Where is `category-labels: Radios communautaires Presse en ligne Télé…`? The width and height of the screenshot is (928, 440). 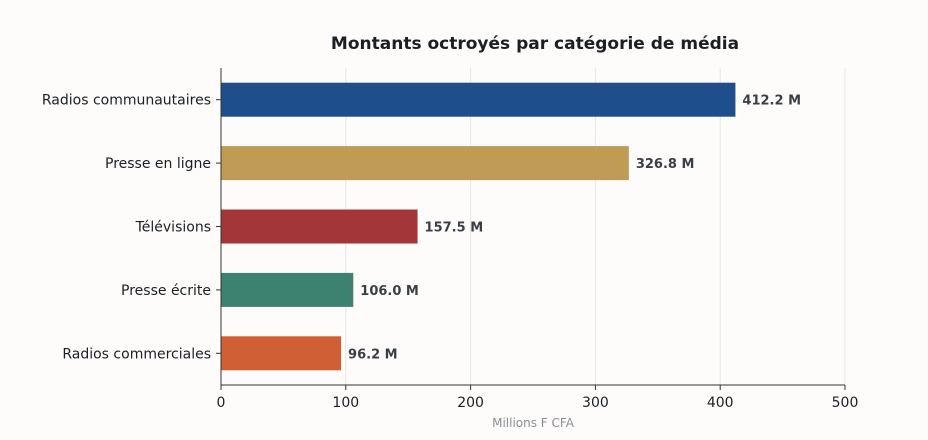 category-labels: Radios communautaires Presse en ligne Télé… is located at coordinates (131, 227).